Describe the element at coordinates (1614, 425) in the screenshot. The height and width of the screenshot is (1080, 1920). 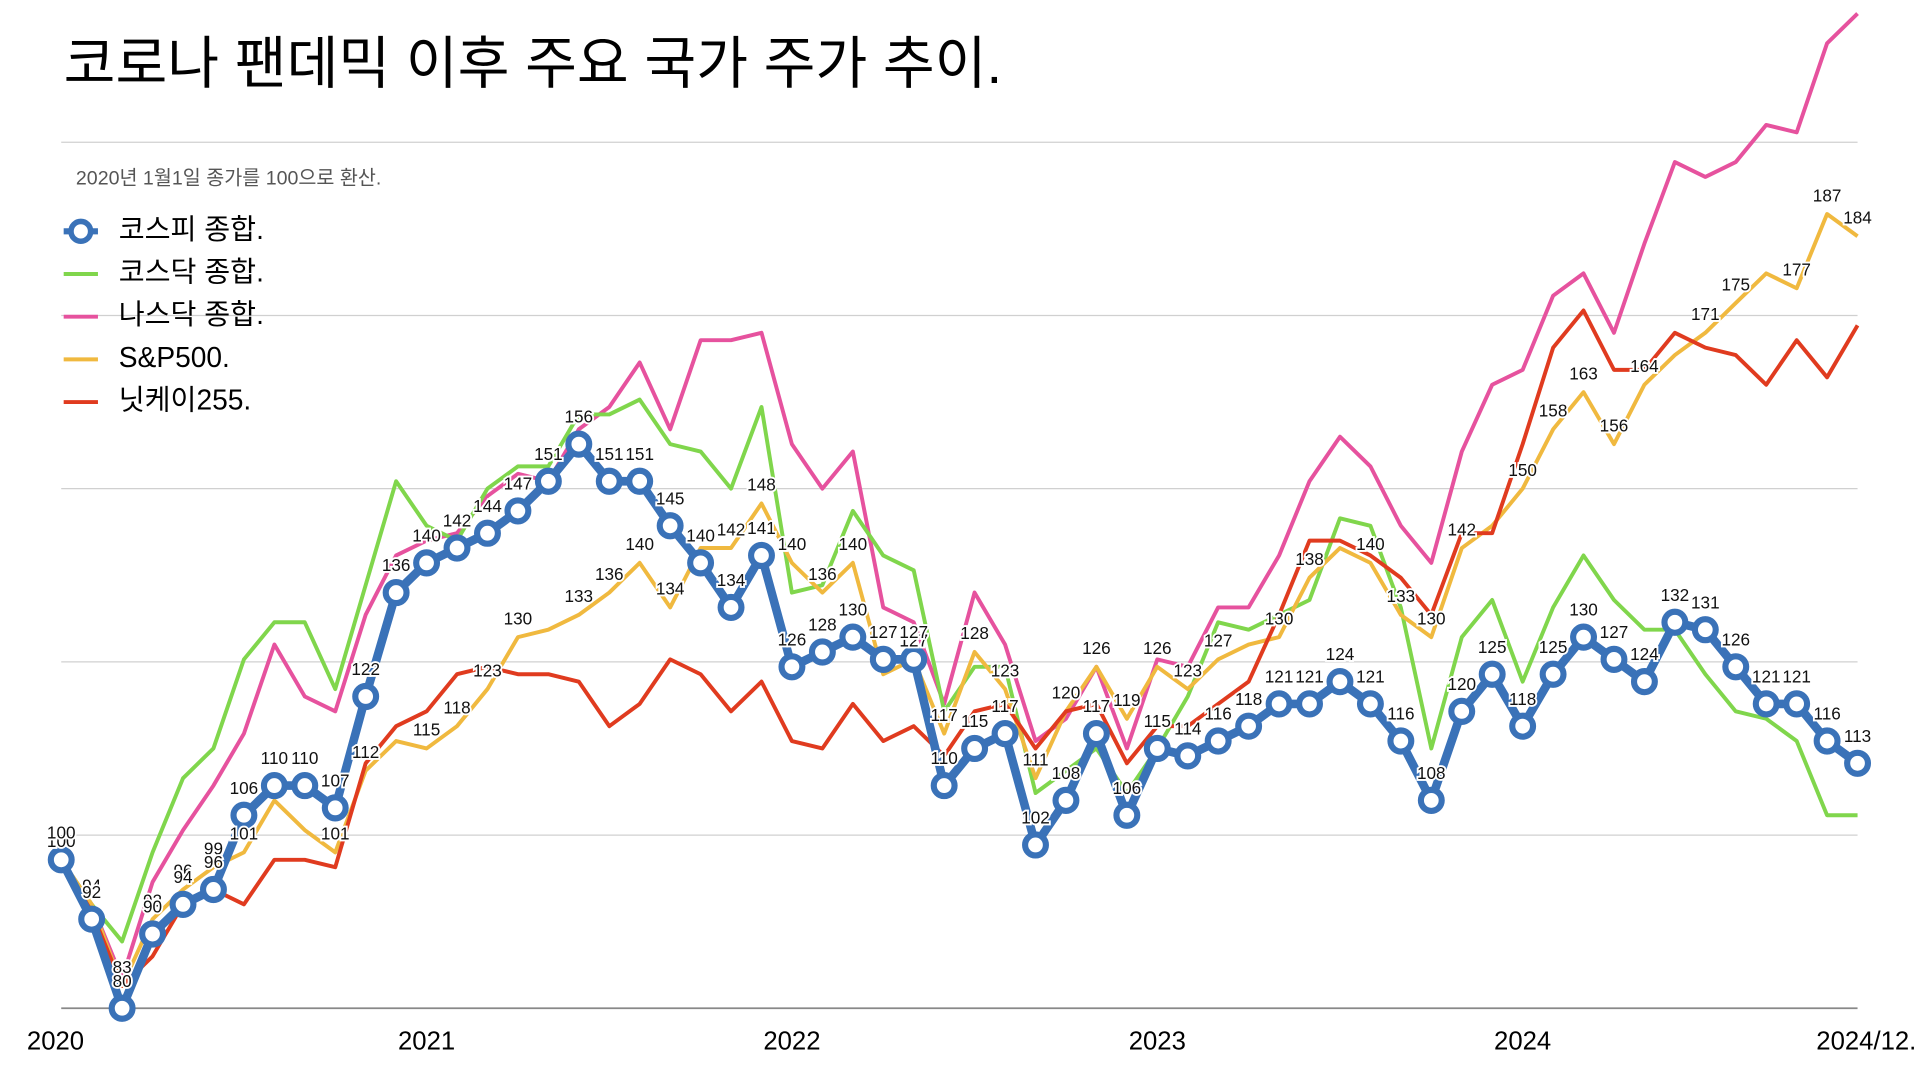
I see `data-label: 156` at that location.